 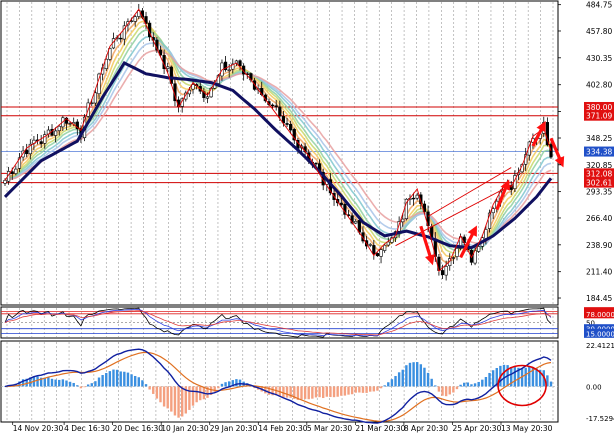 What do you see at coordinates (330, 428) in the screenshot?
I see `time-label: 5 Mar 20:30` at bounding box center [330, 428].